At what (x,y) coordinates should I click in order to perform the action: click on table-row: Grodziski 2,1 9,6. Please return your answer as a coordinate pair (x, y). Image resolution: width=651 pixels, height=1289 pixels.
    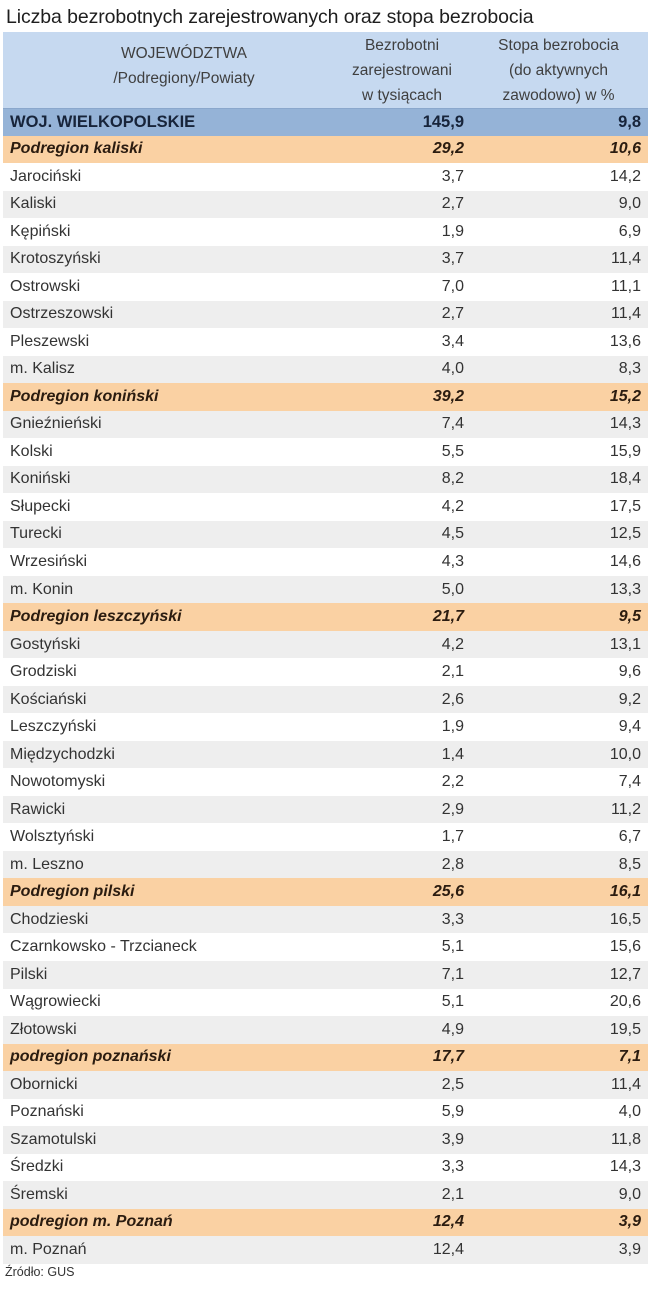
    Looking at the image, I should click on (325, 672).